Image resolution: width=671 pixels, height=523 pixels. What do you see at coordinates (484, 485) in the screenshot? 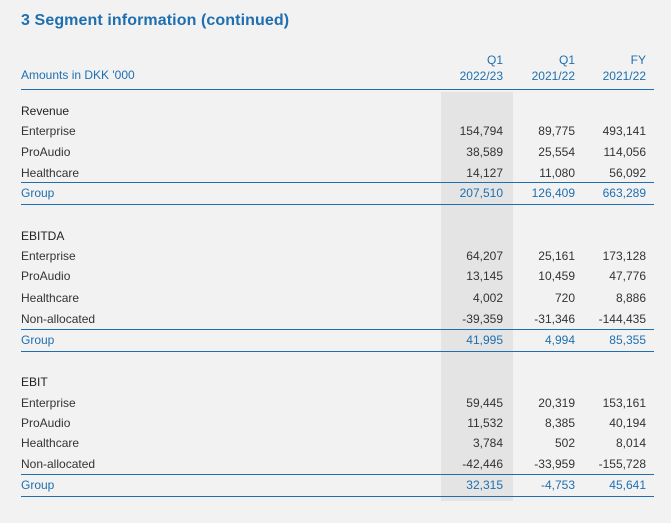
I see `cell-value: 32,315` at bounding box center [484, 485].